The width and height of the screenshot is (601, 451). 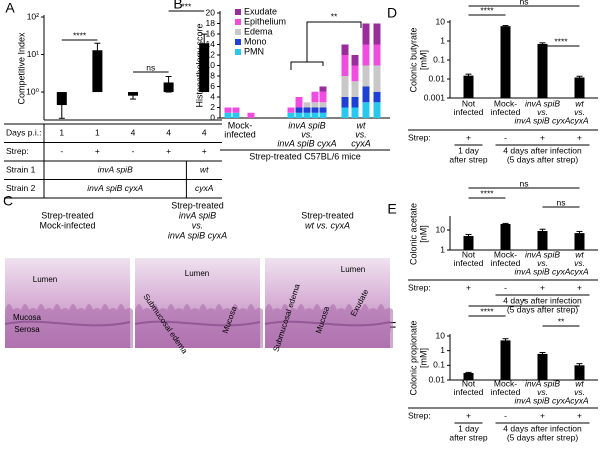 What do you see at coordinates (211, 44) in the screenshot?
I see `y-tick-label: 14` at bounding box center [211, 44].